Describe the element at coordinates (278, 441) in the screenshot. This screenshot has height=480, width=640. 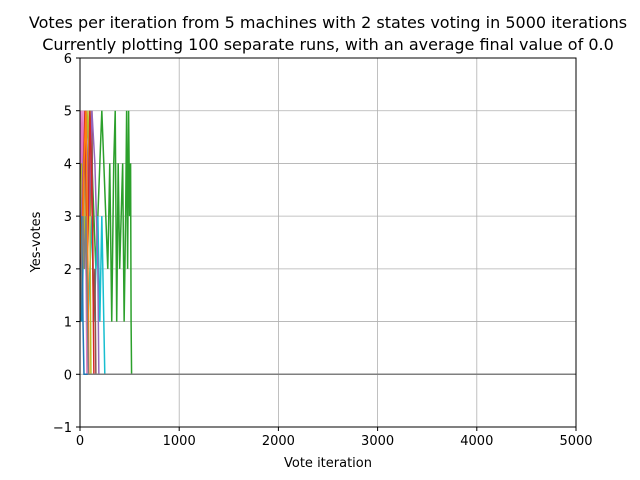
I see `x-tick-label: 2000` at that location.